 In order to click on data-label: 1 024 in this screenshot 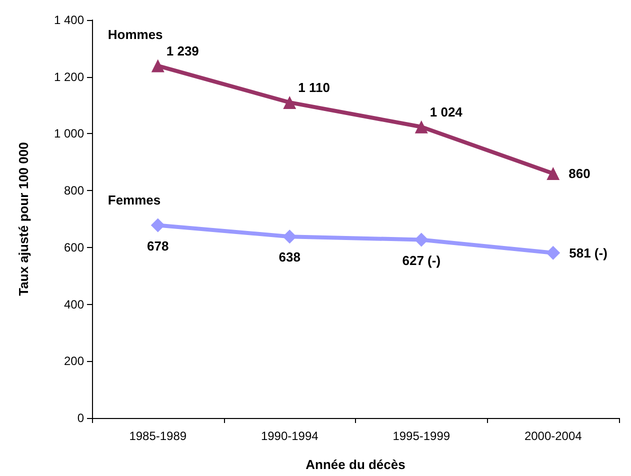, I will do `click(447, 112)`.